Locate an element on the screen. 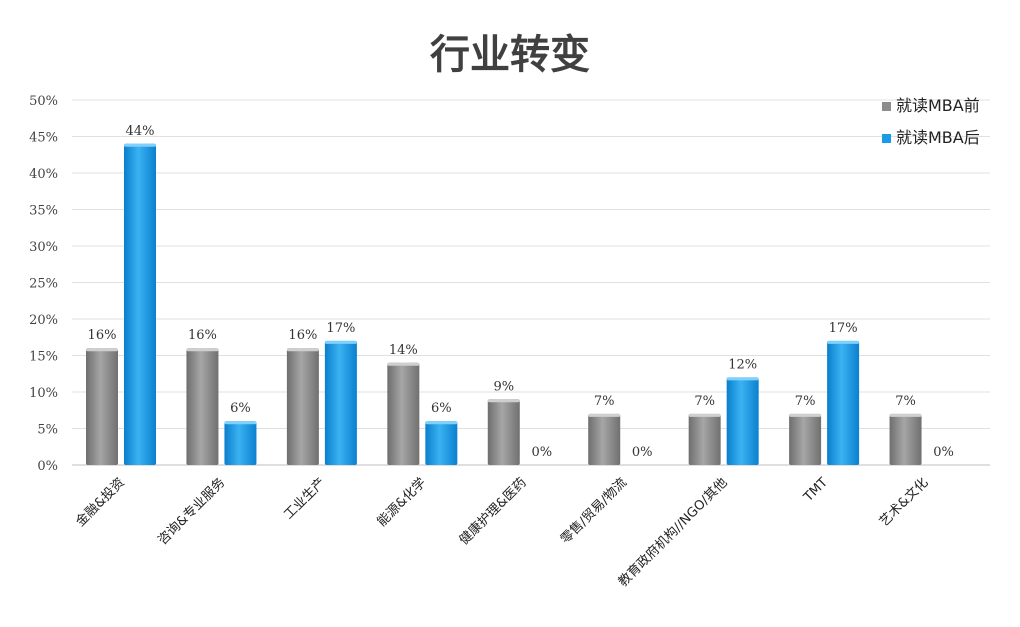 The height and width of the screenshot is (627, 1020). y-tick-label: 30% is located at coordinates (43, 247).